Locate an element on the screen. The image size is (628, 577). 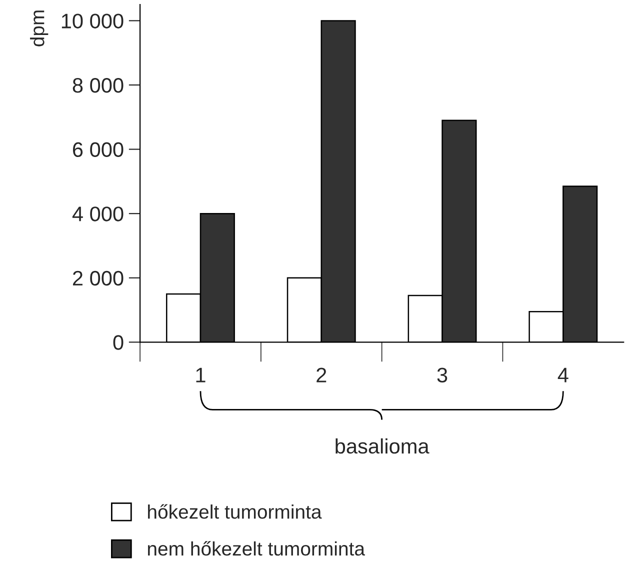
y-tick-label: 10 000 is located at coordinates (93, 21).